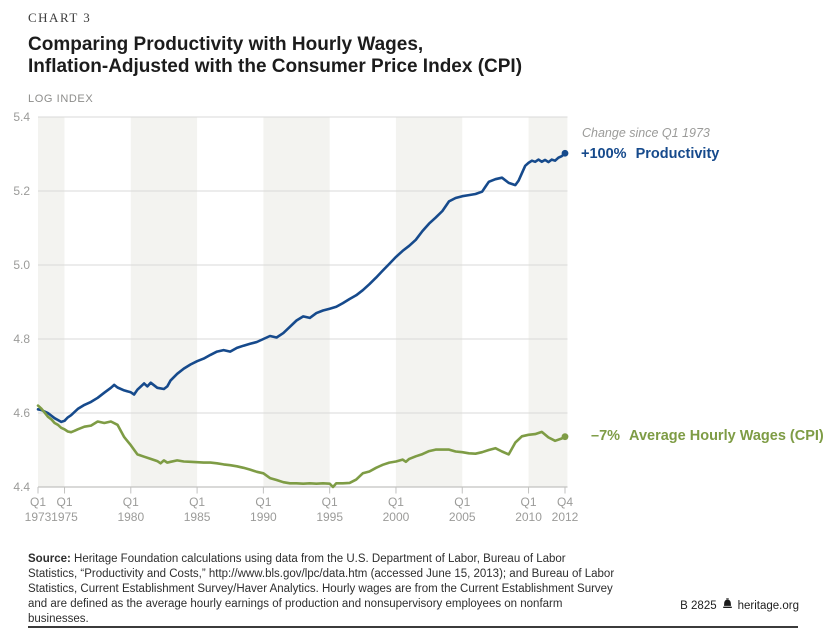 This screenshot has height=634, width=825. Describe the element at coordinates (528, 517) in the screenshot. I see `x-tick-year: 2010` at that location.